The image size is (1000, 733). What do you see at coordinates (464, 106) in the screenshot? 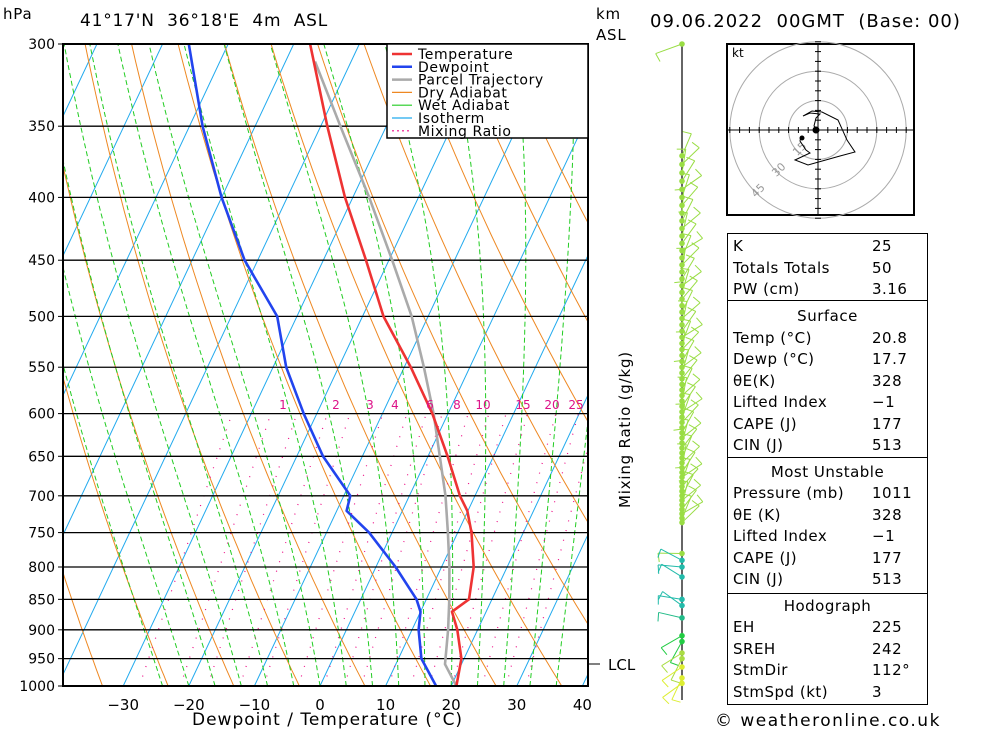
I see `legend-label: Wet Adiabat` at bounding box center [464, 106].